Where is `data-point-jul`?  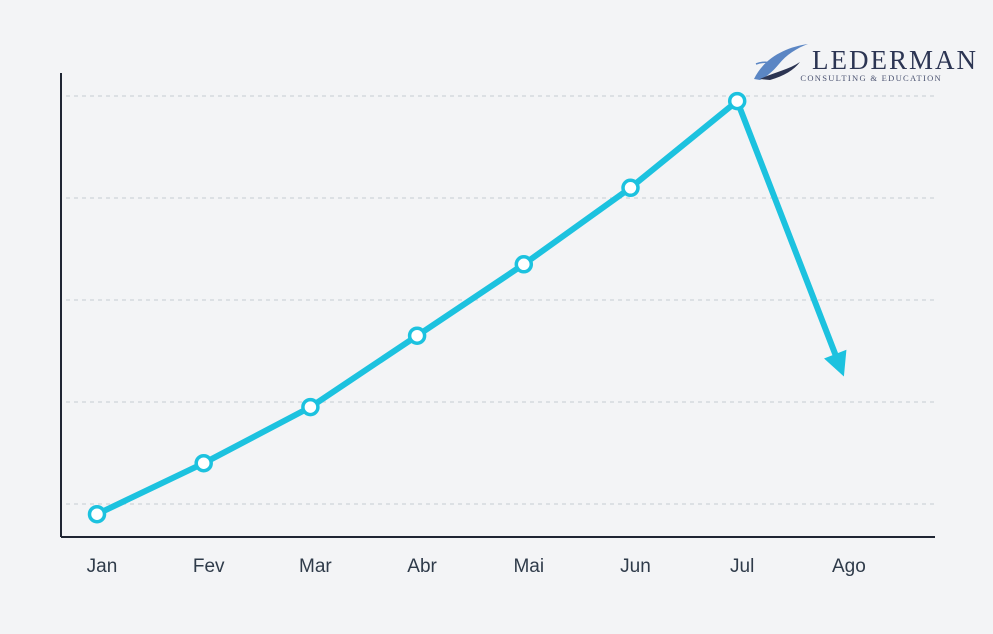 data-point-jul is located at coordinates (737, 101).